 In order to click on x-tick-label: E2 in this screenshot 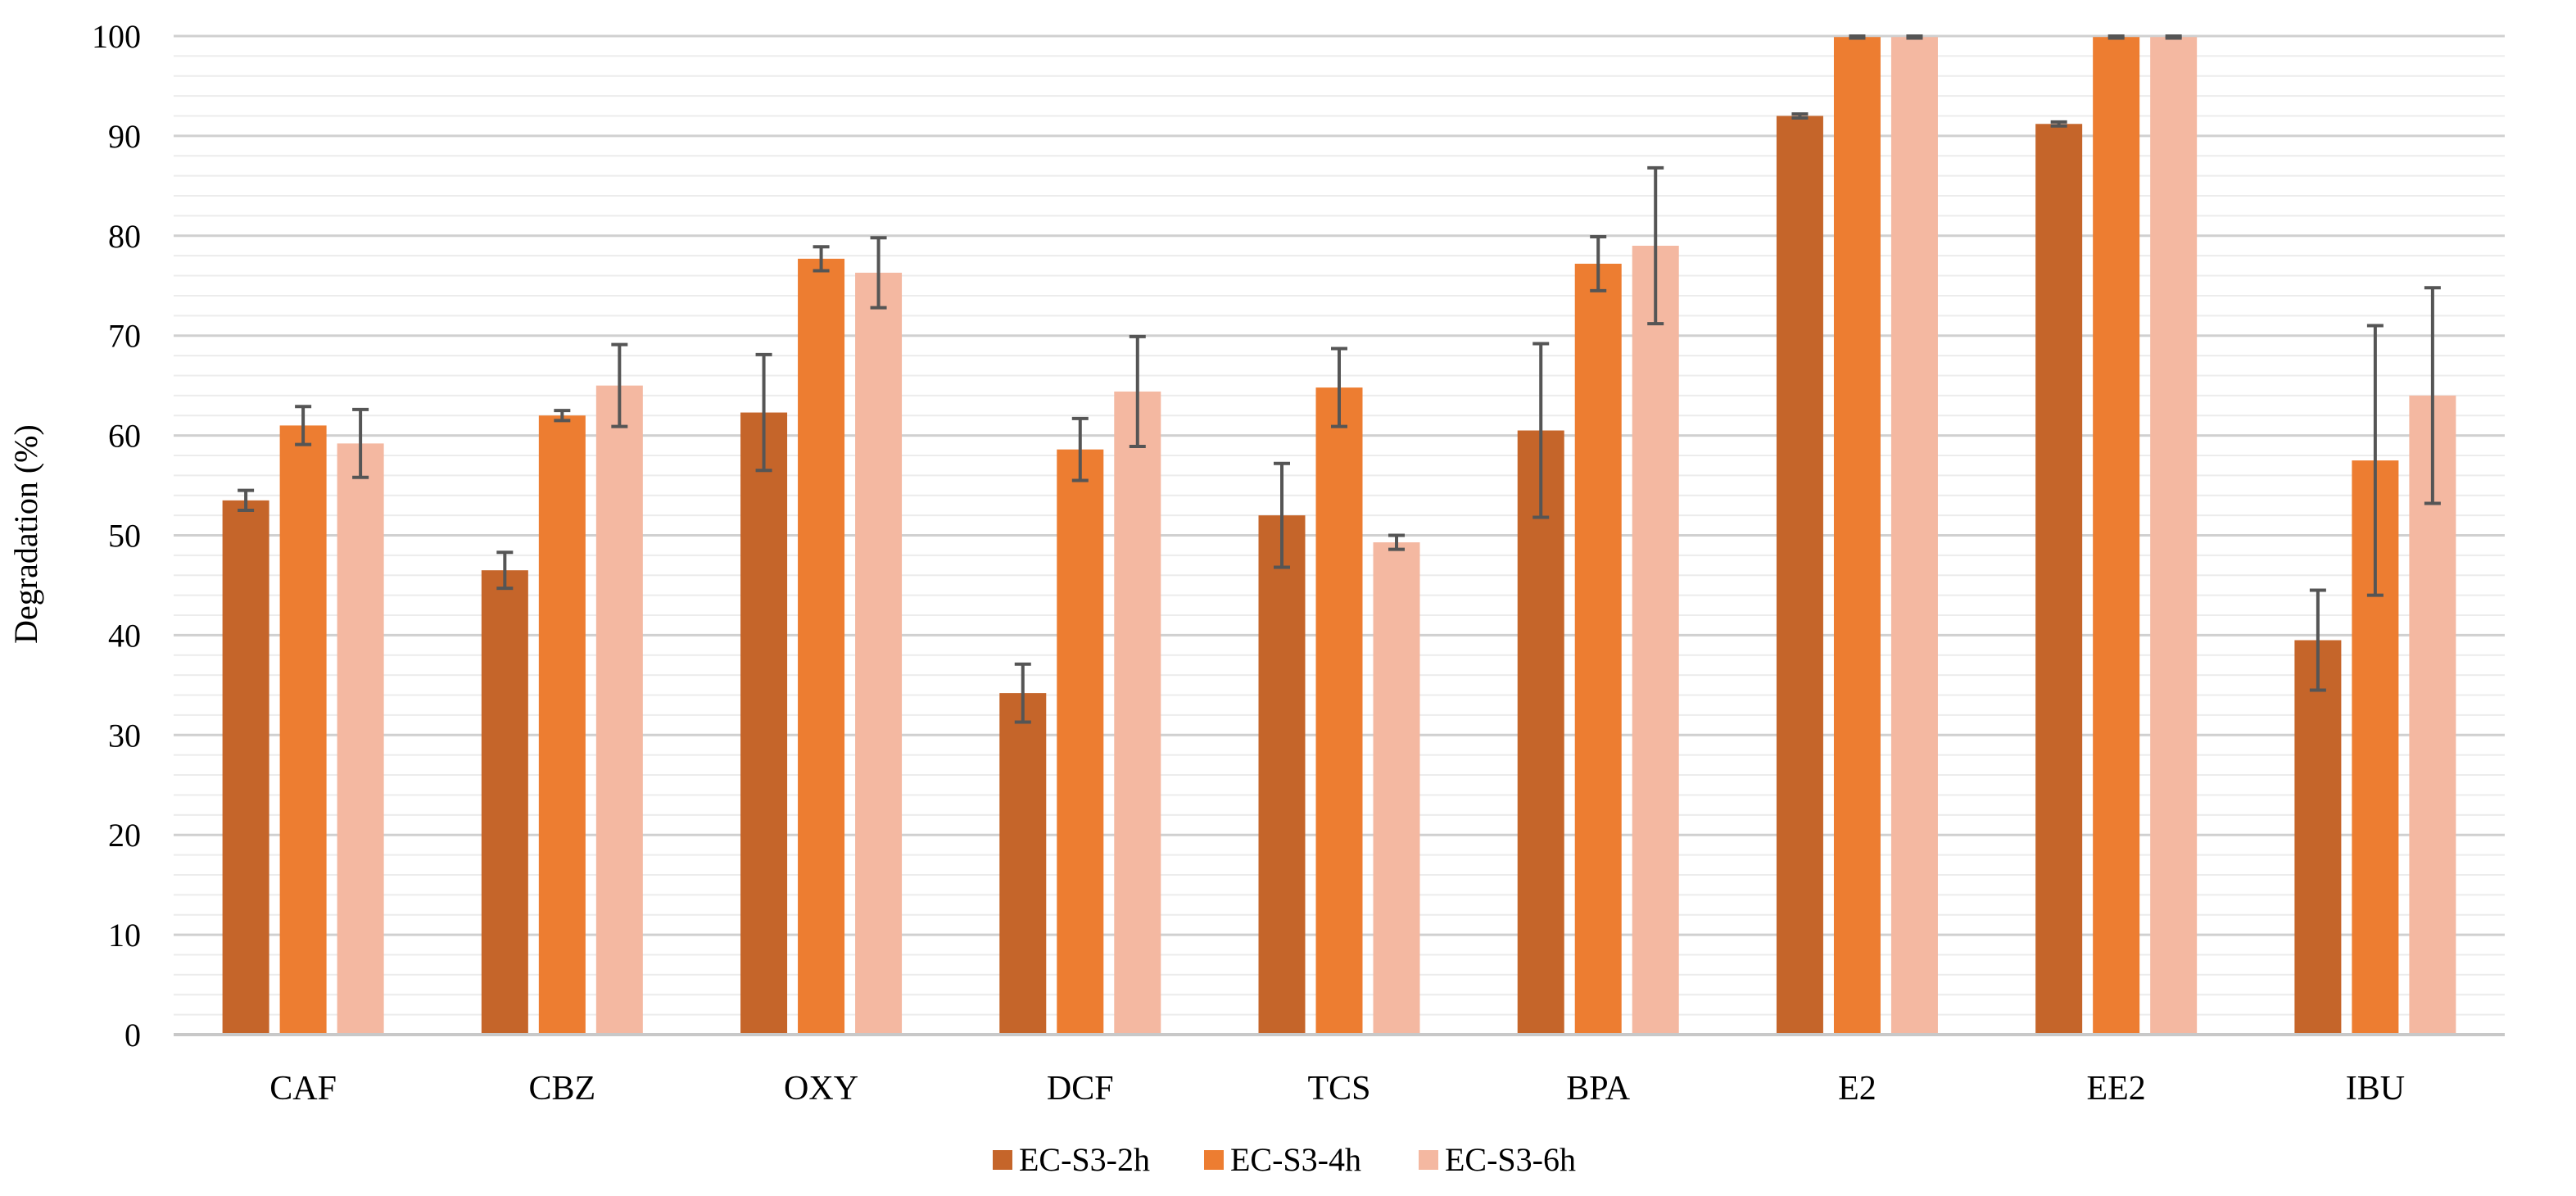, I will do `click(1857, 1089)`.